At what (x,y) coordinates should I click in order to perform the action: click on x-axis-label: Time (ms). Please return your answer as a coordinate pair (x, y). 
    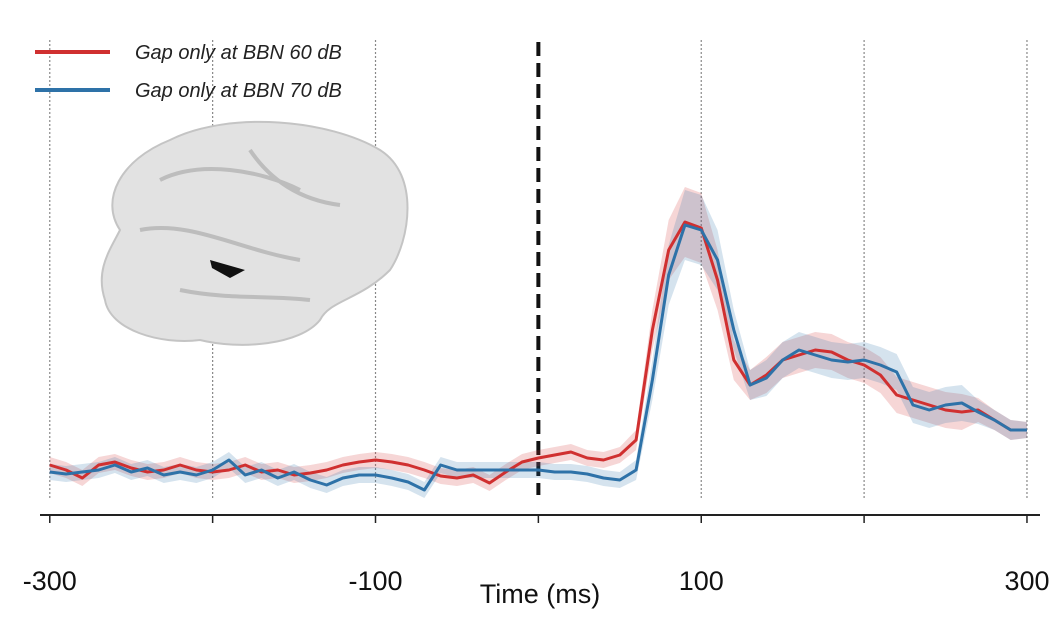
    Looking at the image, I should click on (540, 594).